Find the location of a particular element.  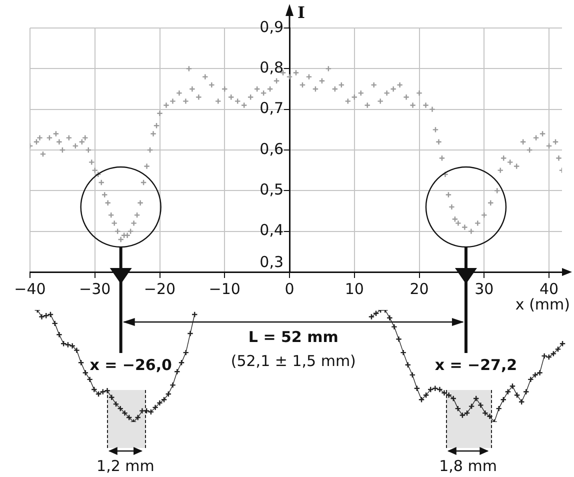

y-tick-label: 0,5 is located at coordinates (272, 189).